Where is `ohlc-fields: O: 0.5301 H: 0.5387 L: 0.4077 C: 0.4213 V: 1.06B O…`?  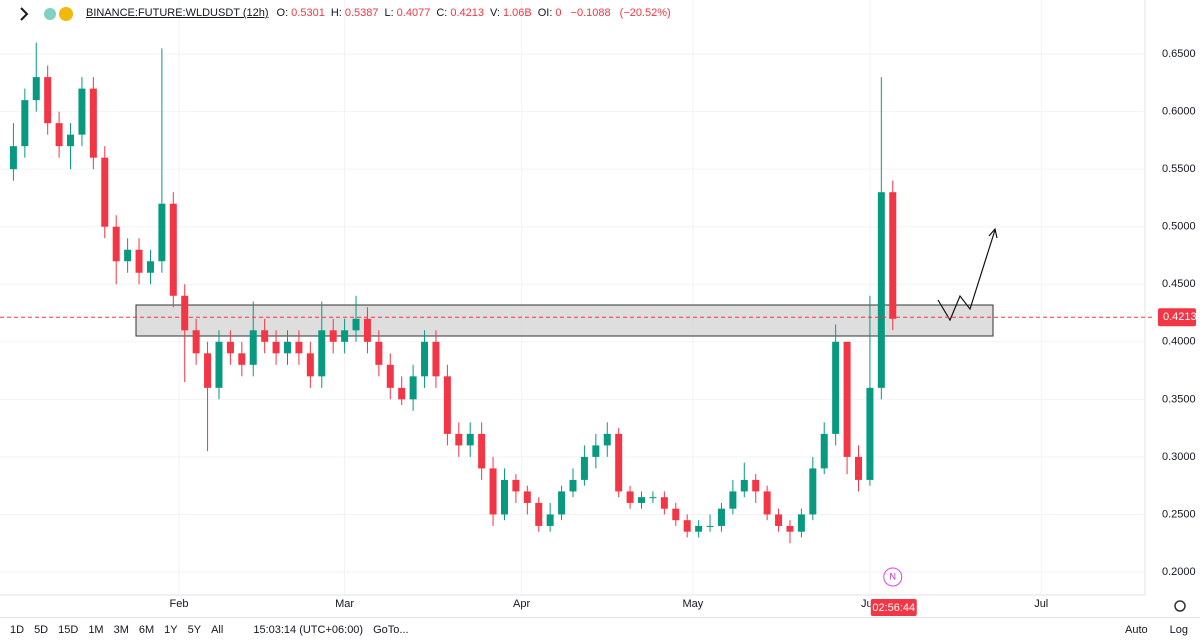 ohlc-fields: O: 0.5301 H: 0.5387 L: 0.4077 C: 0.4213 V: 1.06B O… is located at coordinates (422, 13).